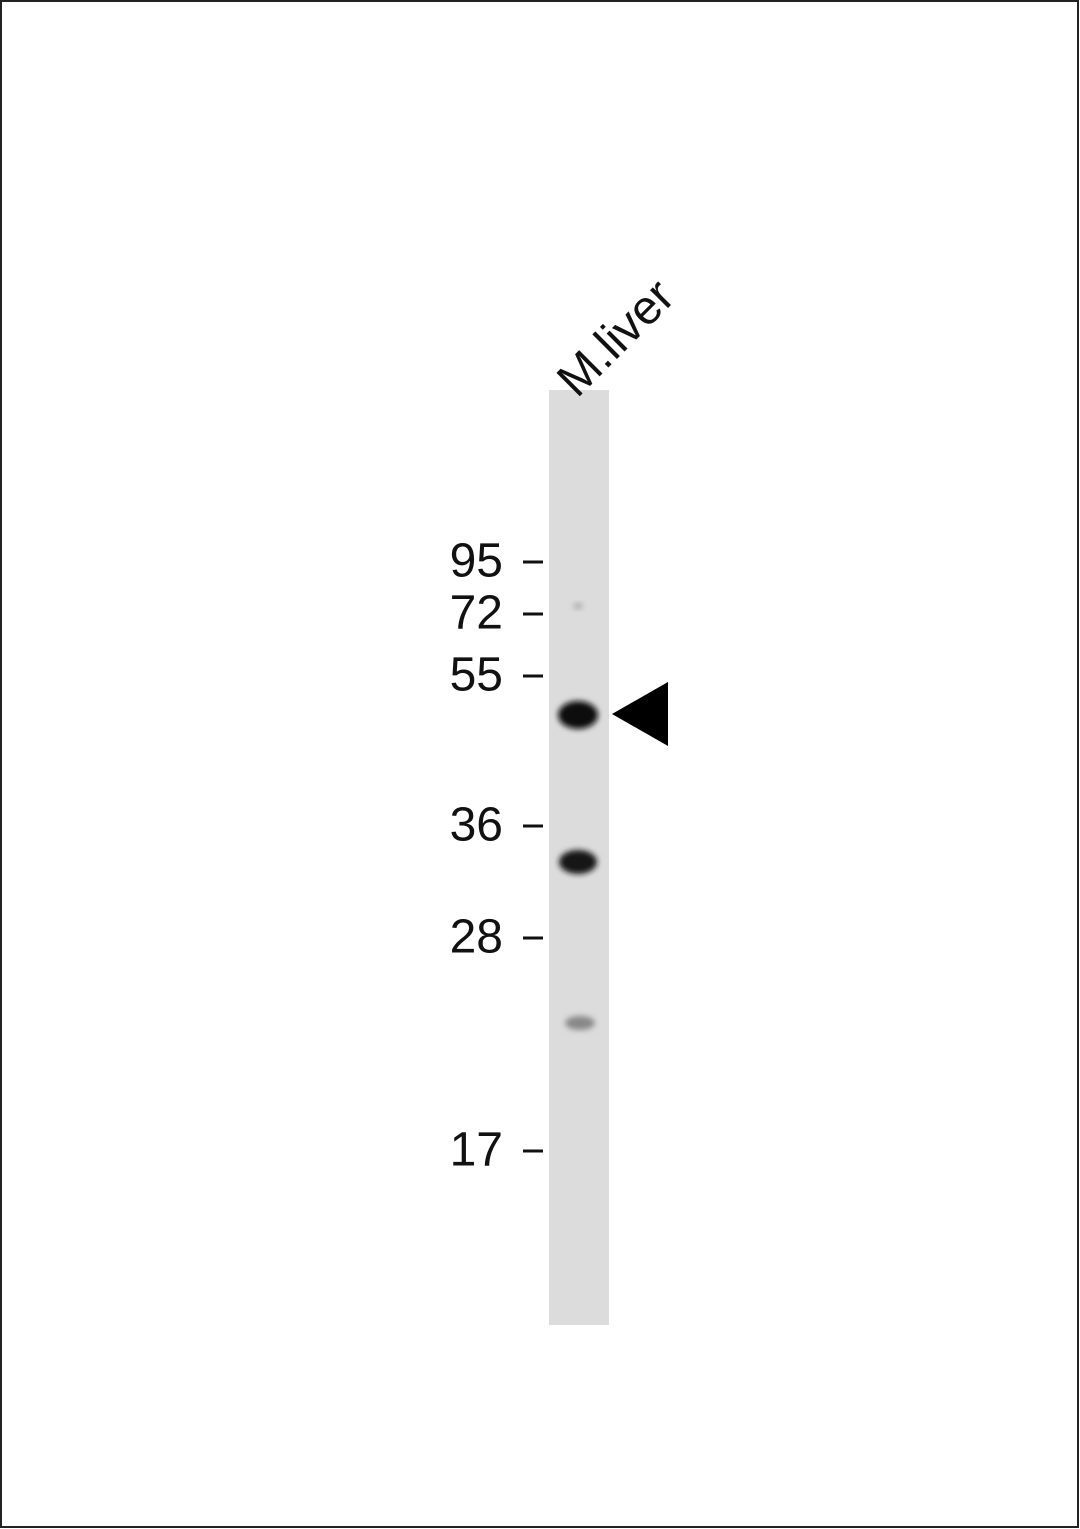 The width and height of the screenshot is (1080, 1529). I want to click on marker-label: 17, so click(476, 1150).